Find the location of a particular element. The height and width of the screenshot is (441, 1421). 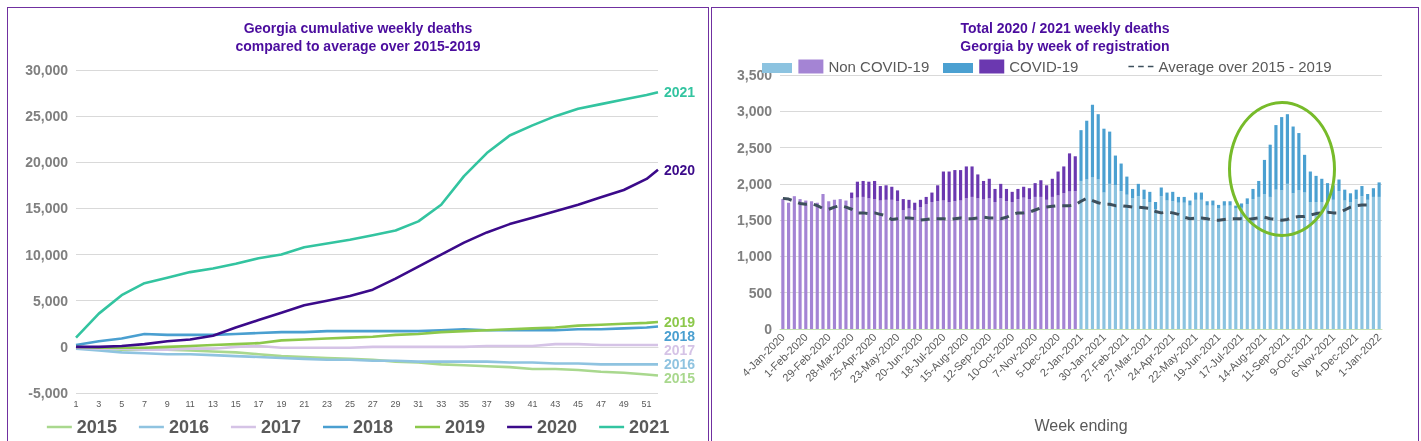

y-tick-label: 3,000 is located at coordinates (754, 111).